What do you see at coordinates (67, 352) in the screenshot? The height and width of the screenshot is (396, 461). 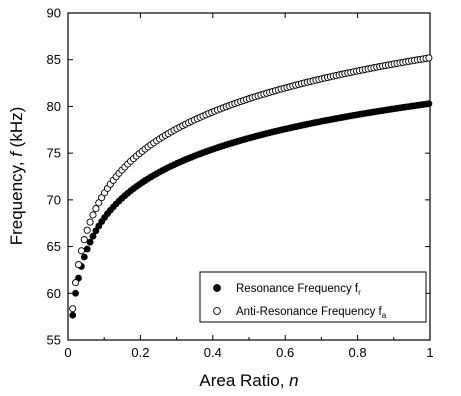 I see `x-tick-label: 0` at bounding box center [67, 352].